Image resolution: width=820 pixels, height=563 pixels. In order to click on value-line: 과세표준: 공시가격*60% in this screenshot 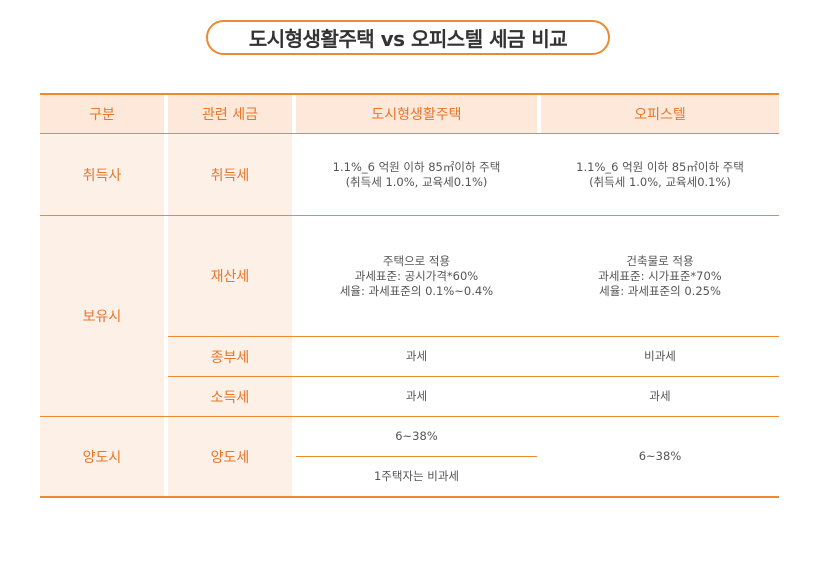, I will do `click(416, 275)`.